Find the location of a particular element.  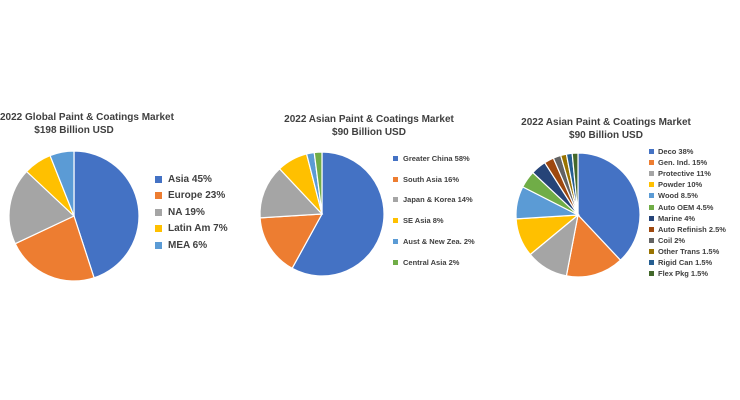

legend-item: Latin Am 7% is located at coordinates (191, 229).